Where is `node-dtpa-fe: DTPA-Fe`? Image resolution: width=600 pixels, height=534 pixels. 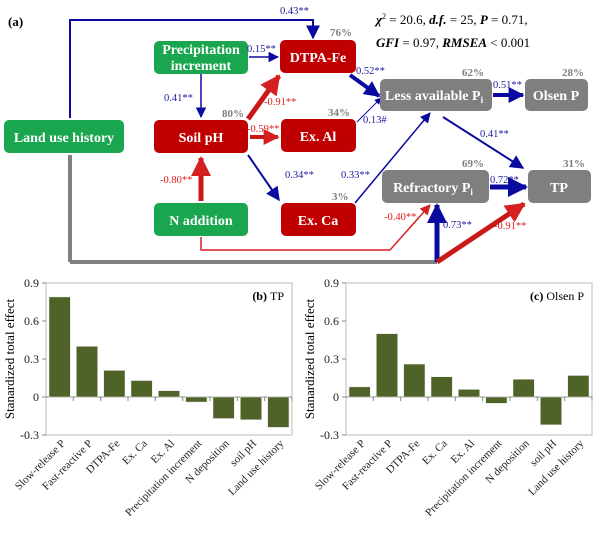
node-dtpa-fe: DTPA-Fe is located at coordinates (318, 56).